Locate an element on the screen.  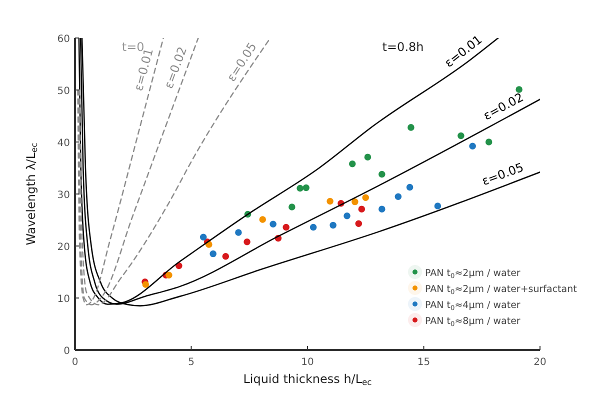
annotation: t=0.8h is located at coordinates (403, 47).